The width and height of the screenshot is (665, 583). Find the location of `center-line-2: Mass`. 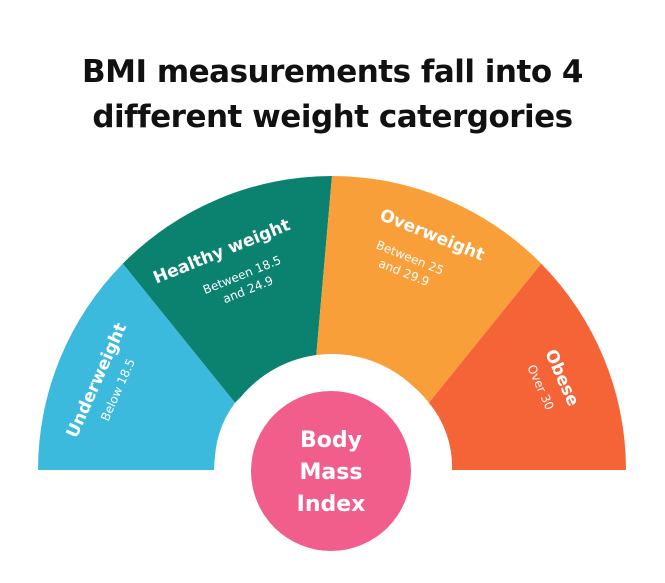

center-line-2: Mass is located at coordinates (331, 472).